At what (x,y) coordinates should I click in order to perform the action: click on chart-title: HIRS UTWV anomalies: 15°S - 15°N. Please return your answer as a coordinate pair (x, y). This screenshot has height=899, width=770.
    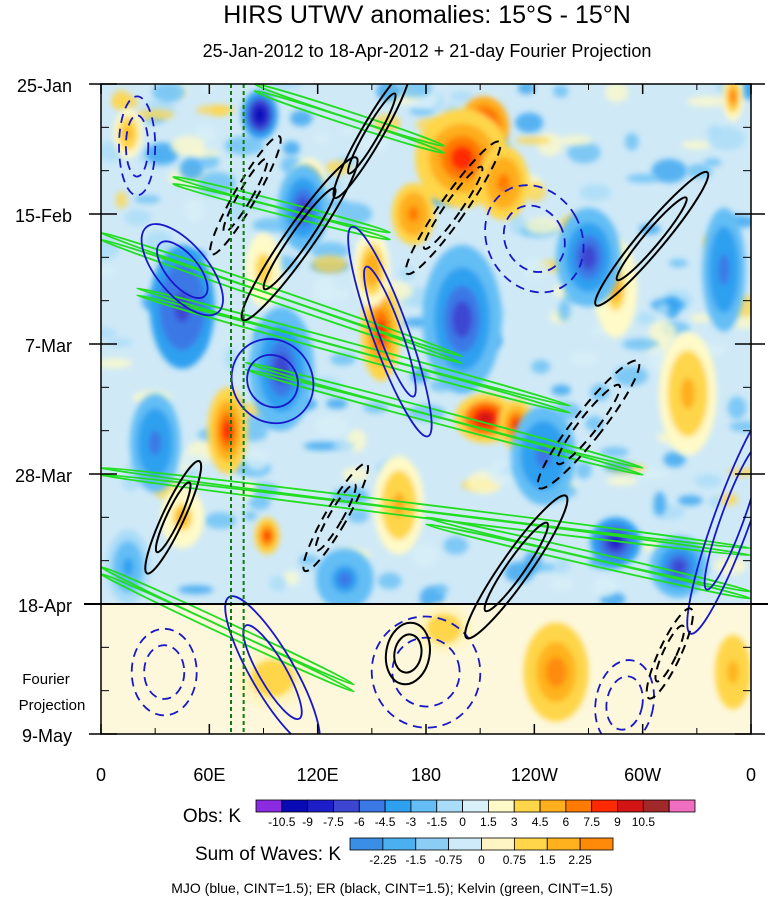
    Looking at the image, I should click on (427, 15).